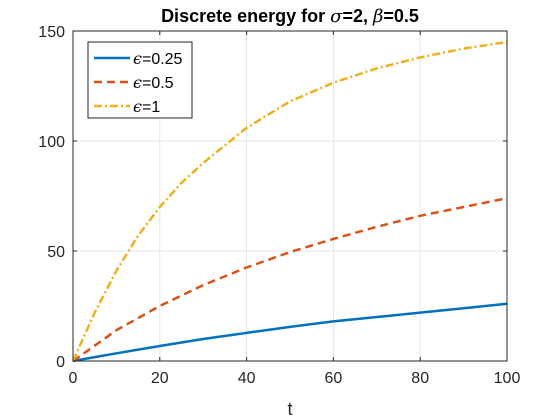 Image resolution: width=560 pixels, height=420 pixels. I want to click on x-tick-label: 100, so click(507, 378).